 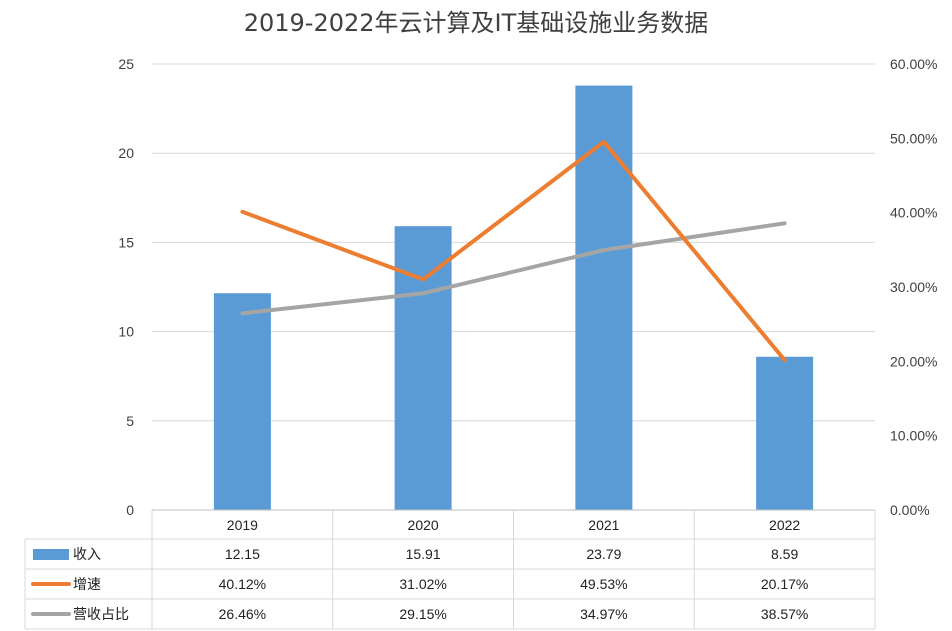 I want to click on data-label: 20.17%, so click(x=784, y=584).